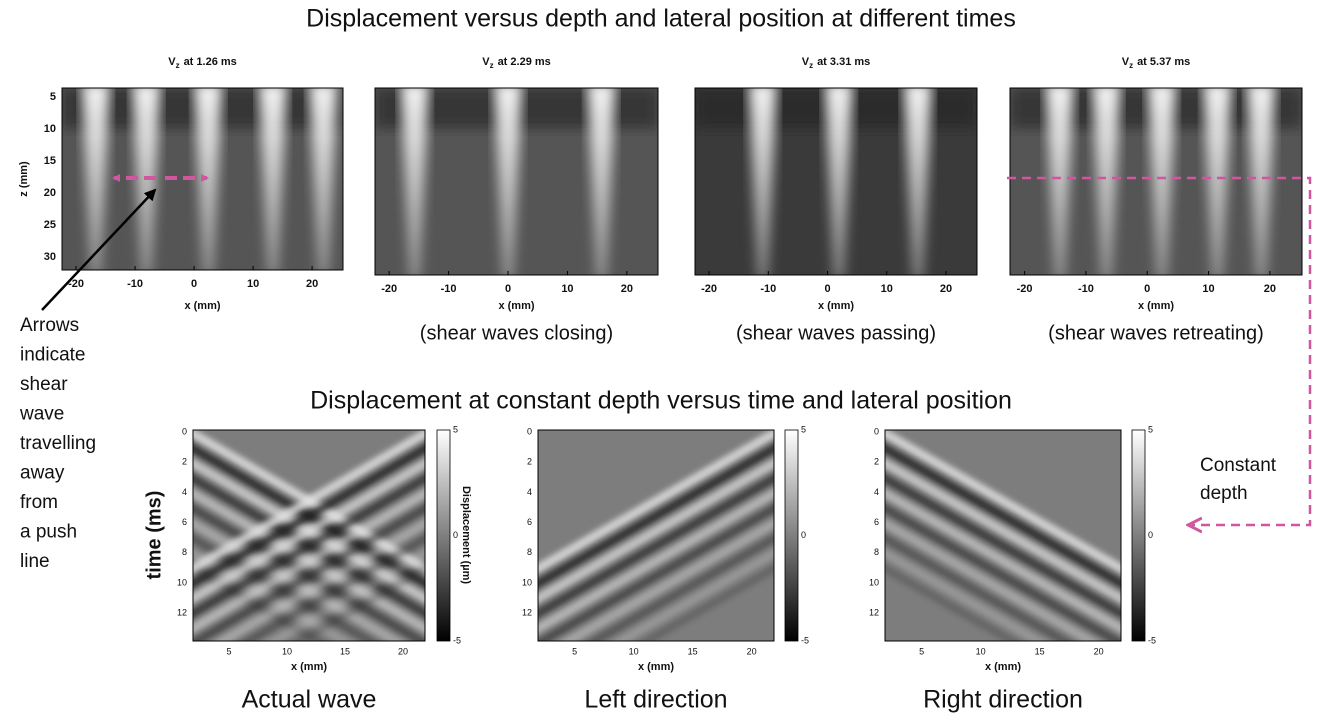 The image size is (1322, 721). What do you see at coordinates (1238, 465) in the screenshot?
I see `constant-depth-label: Constant` at bounding box center [1238, 465].